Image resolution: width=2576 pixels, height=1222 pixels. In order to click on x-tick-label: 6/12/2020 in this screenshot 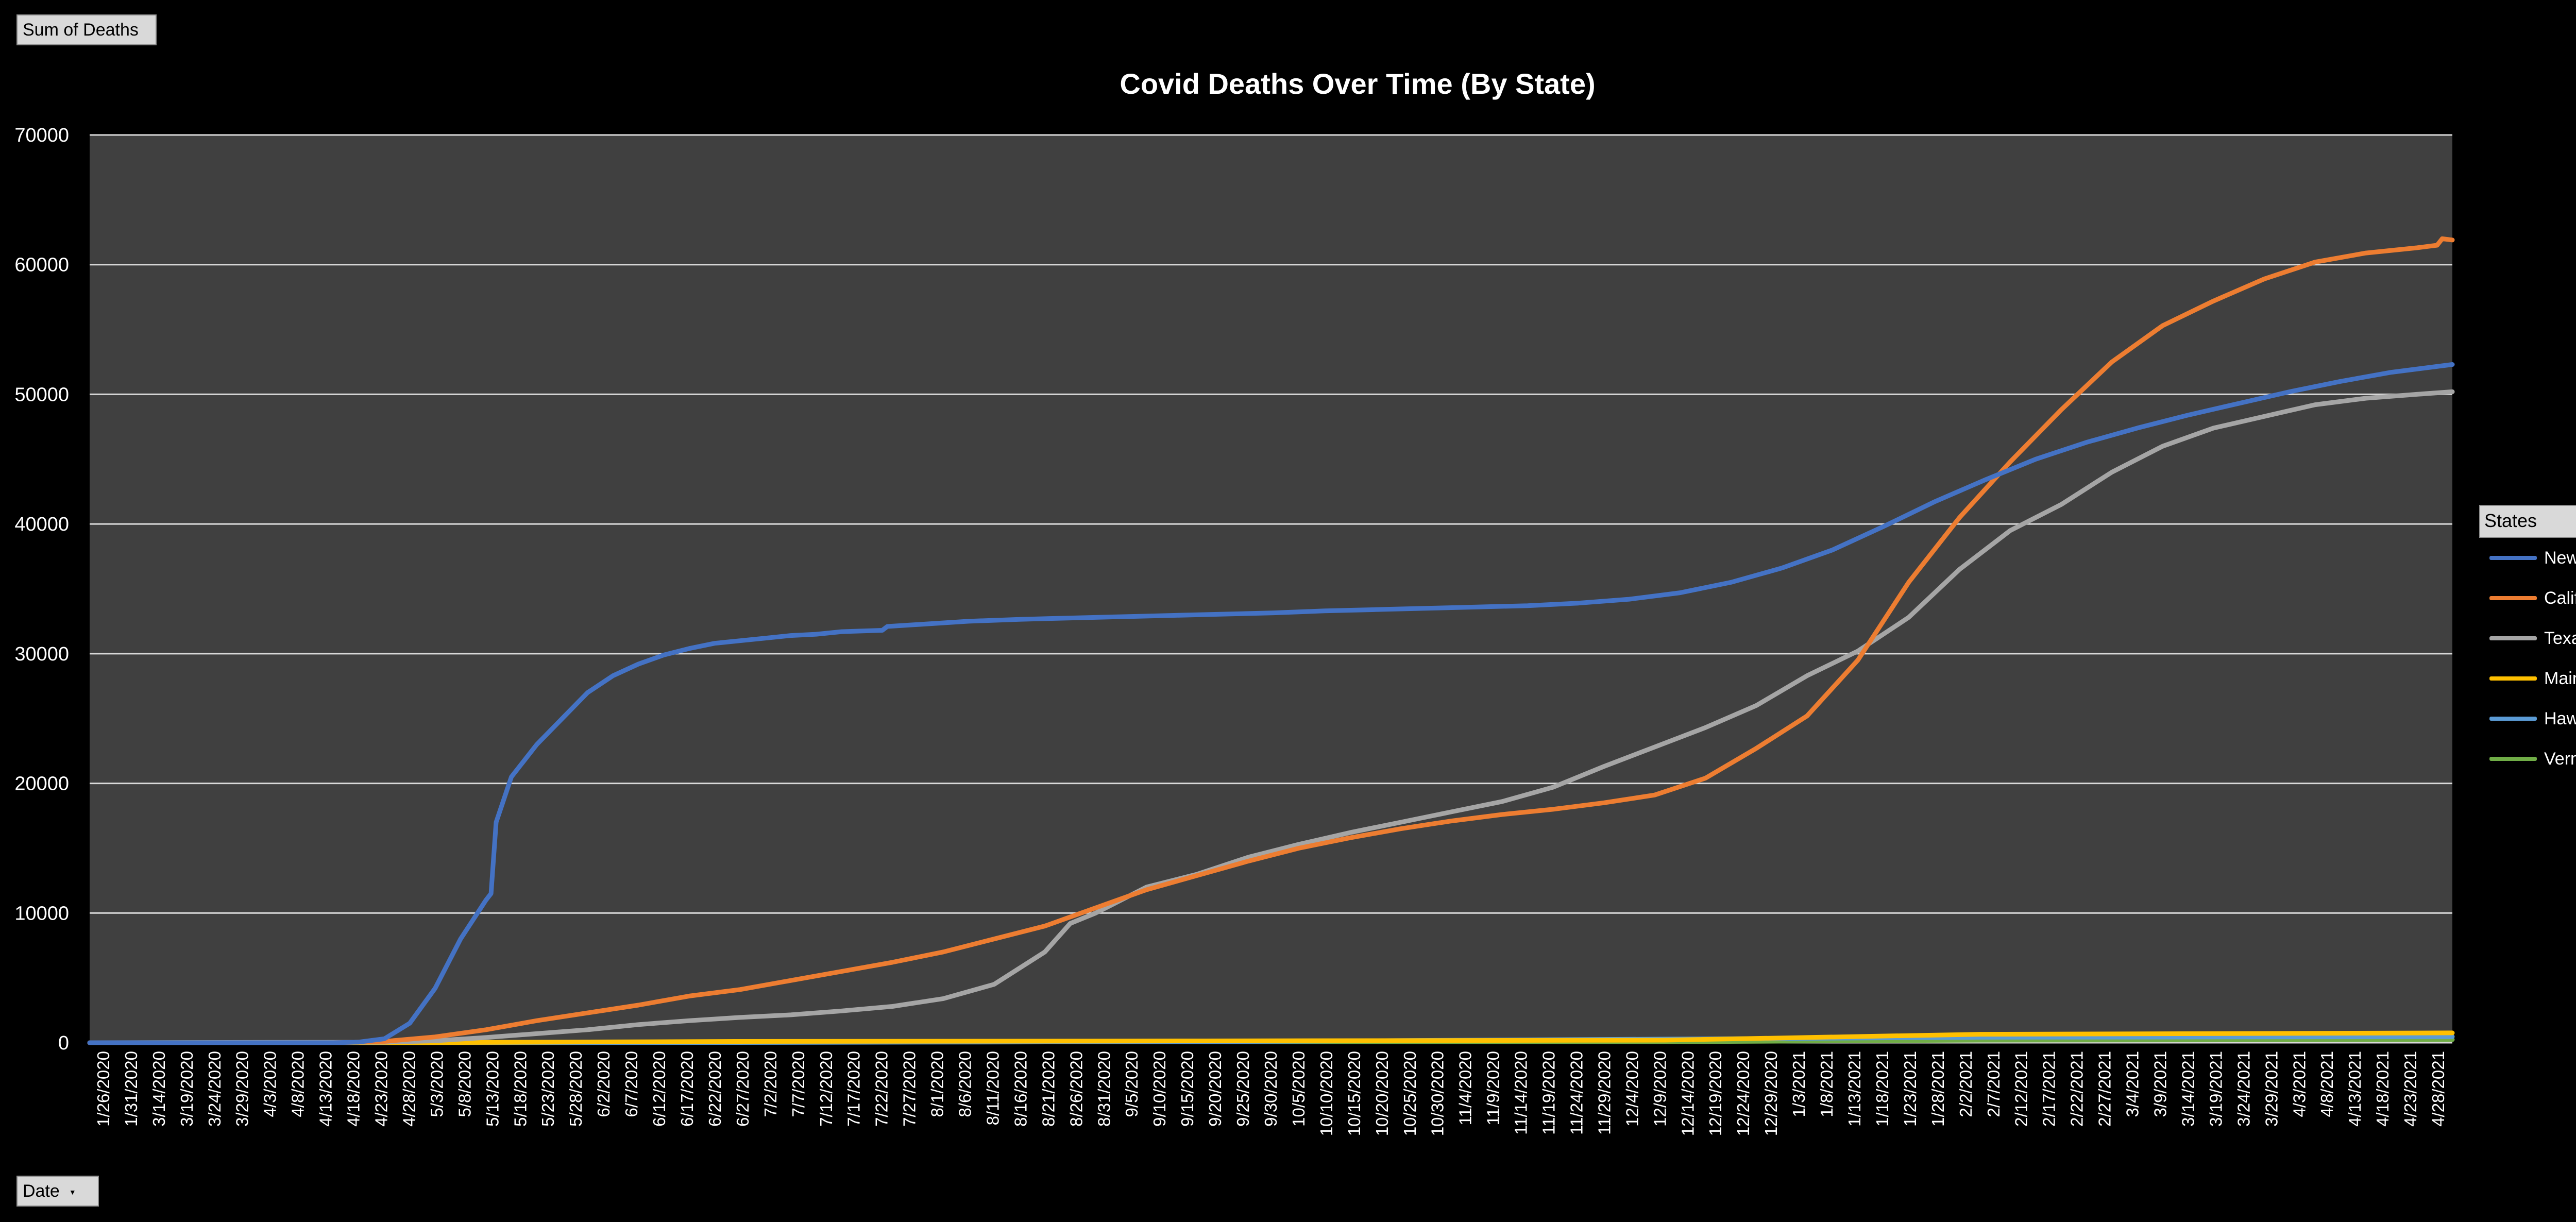, I will do `click(659, 1089)`.